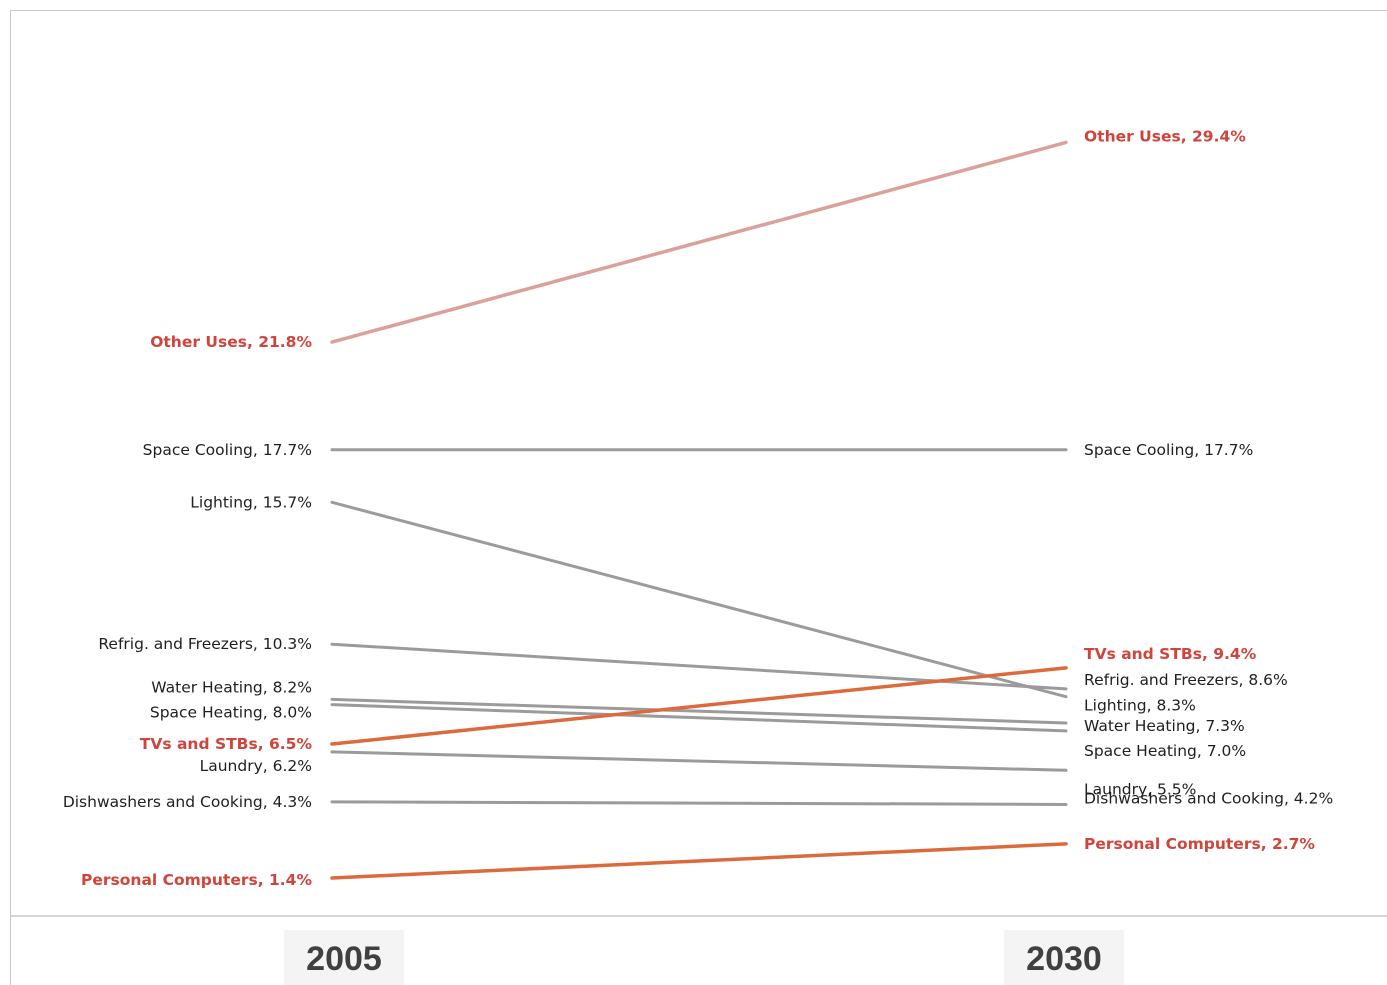 The height and width of the screenshot is (985, 1387). I want to click on label-2030-laundry: Laundry, 5.5%, so click(1140, 789).